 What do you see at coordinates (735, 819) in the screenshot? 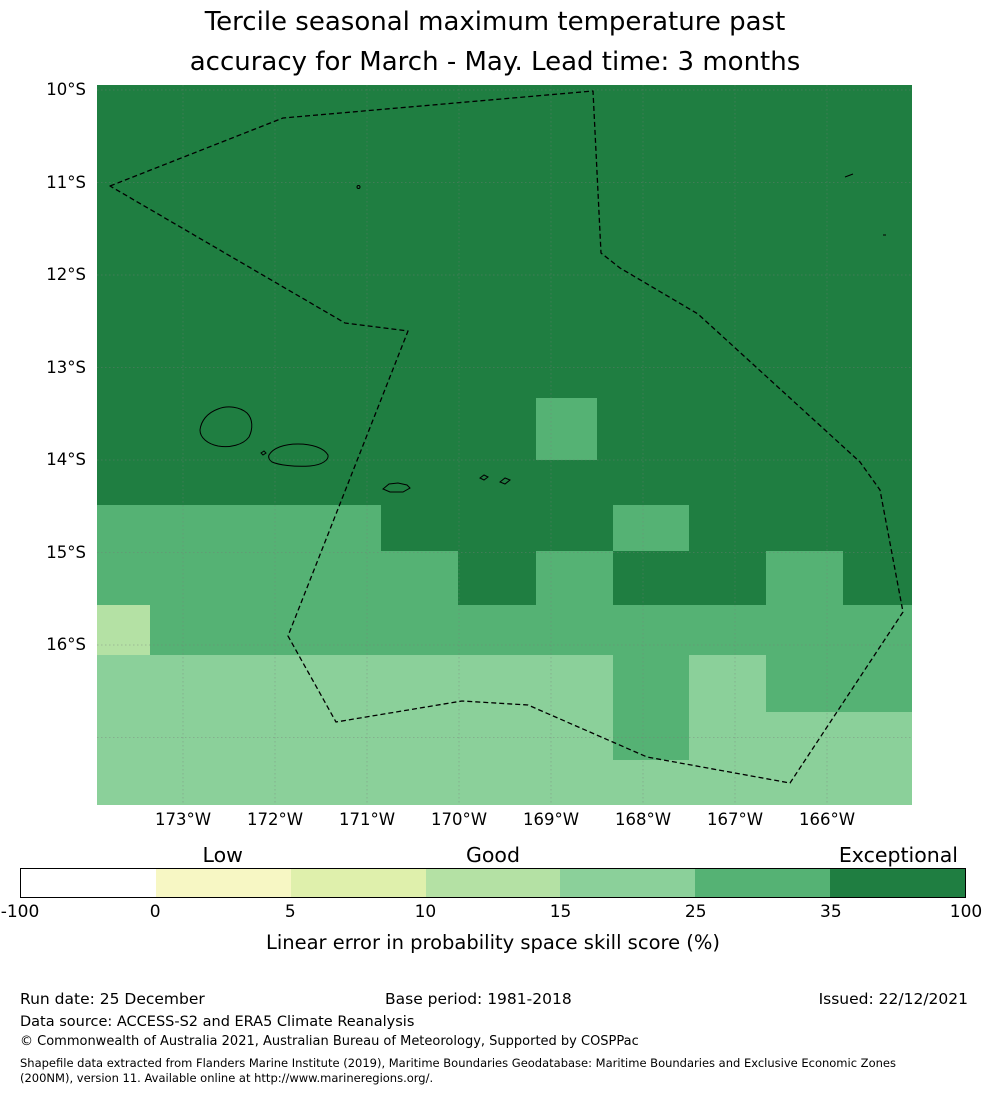
I see `x-tick-label: 167°W` at bounding box center [735, 819].